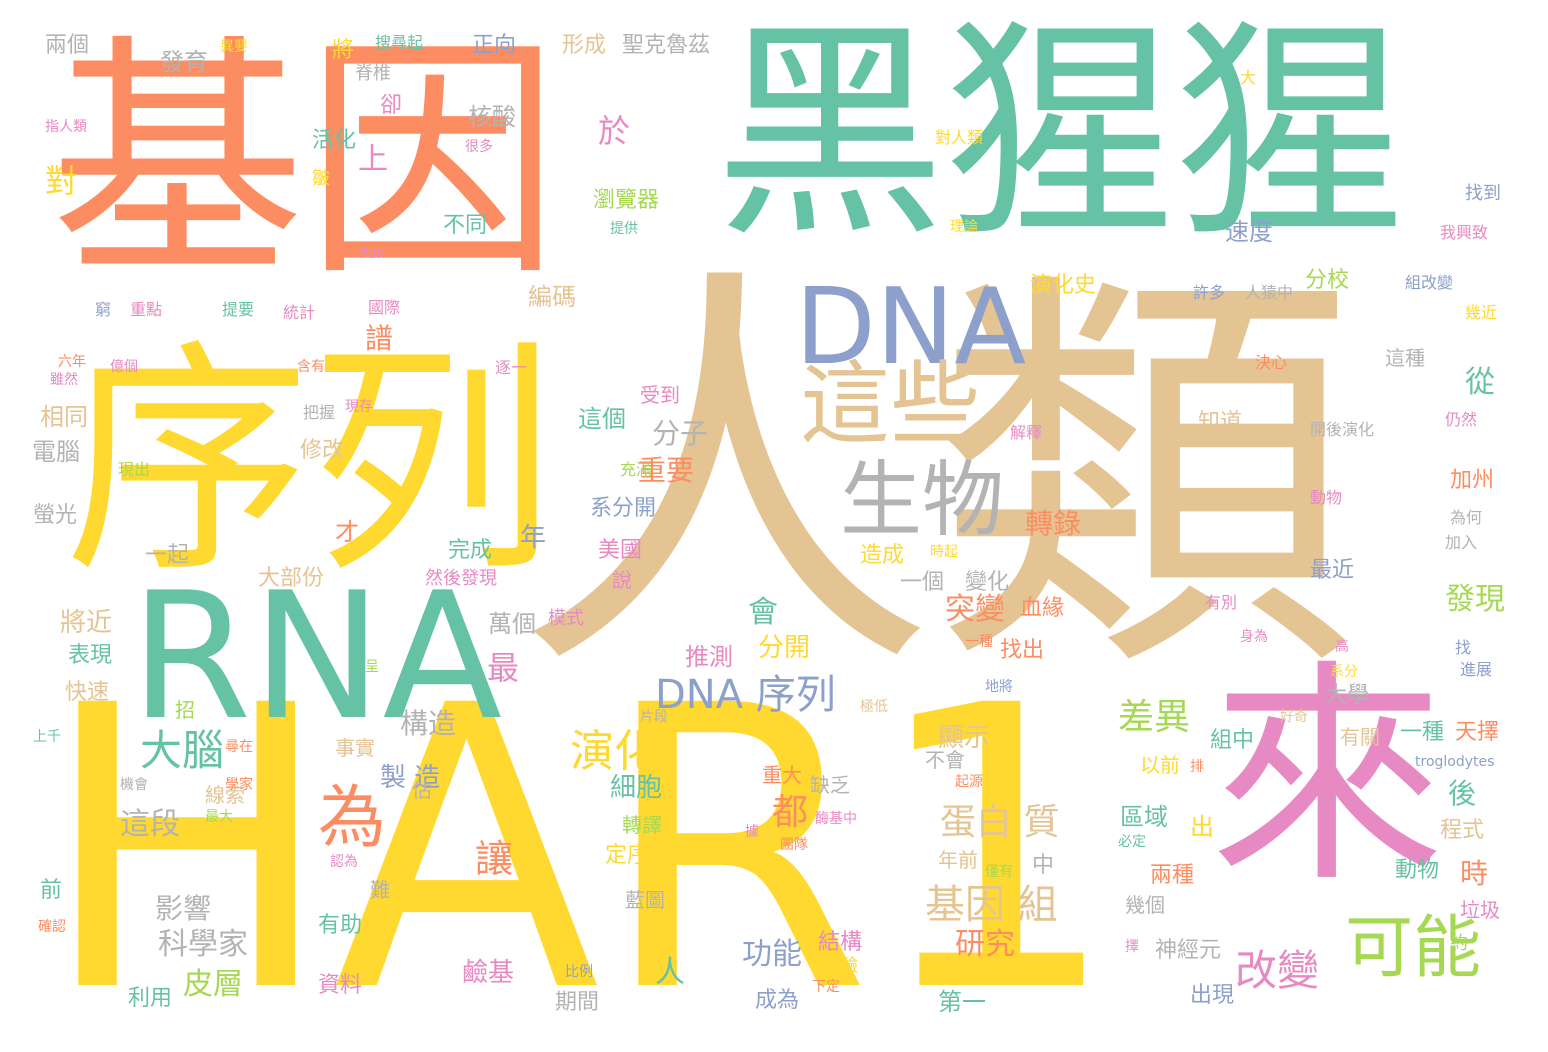  Describe the element at coordinates (61, 181) in the screenshot. I see `cloud-word: 對` at that location.